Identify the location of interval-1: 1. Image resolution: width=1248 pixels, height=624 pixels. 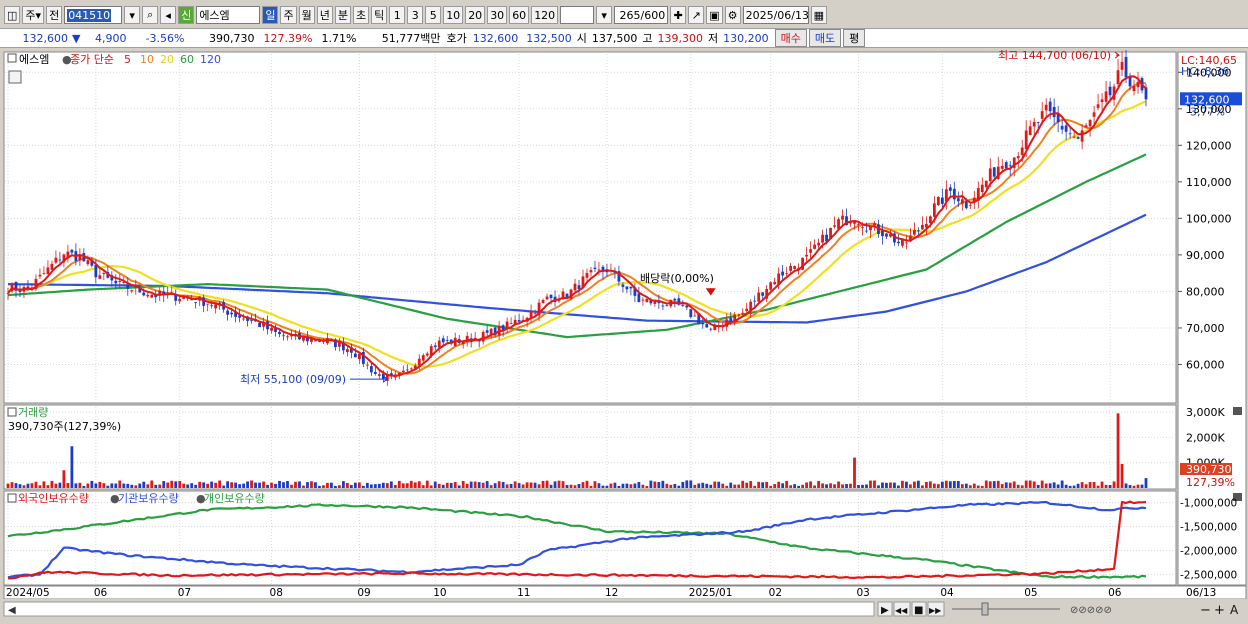
(397, 15).